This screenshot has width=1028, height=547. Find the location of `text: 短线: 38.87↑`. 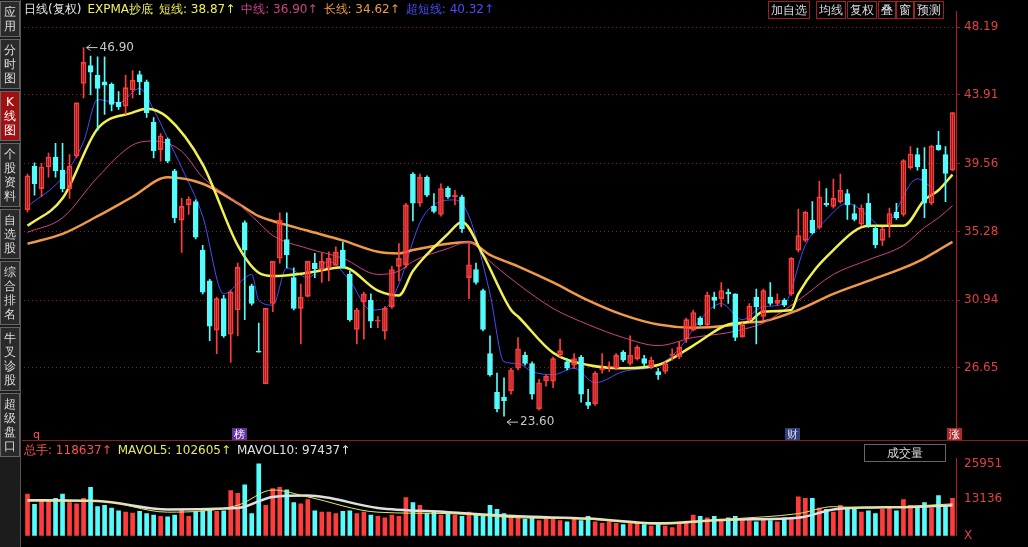

text: 短线: 38.87↑ is located at coordinates (197, 9).